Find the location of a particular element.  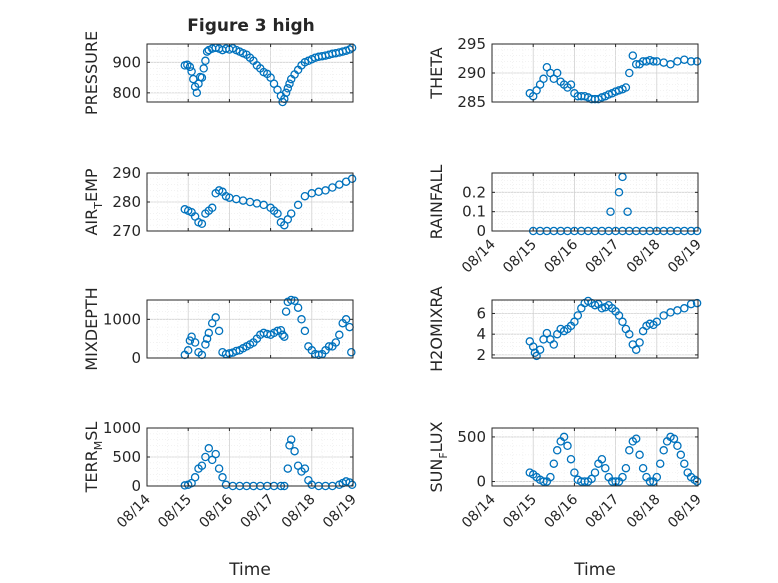

x-tick-label: 08/17 is located at coordinates (603, 257).